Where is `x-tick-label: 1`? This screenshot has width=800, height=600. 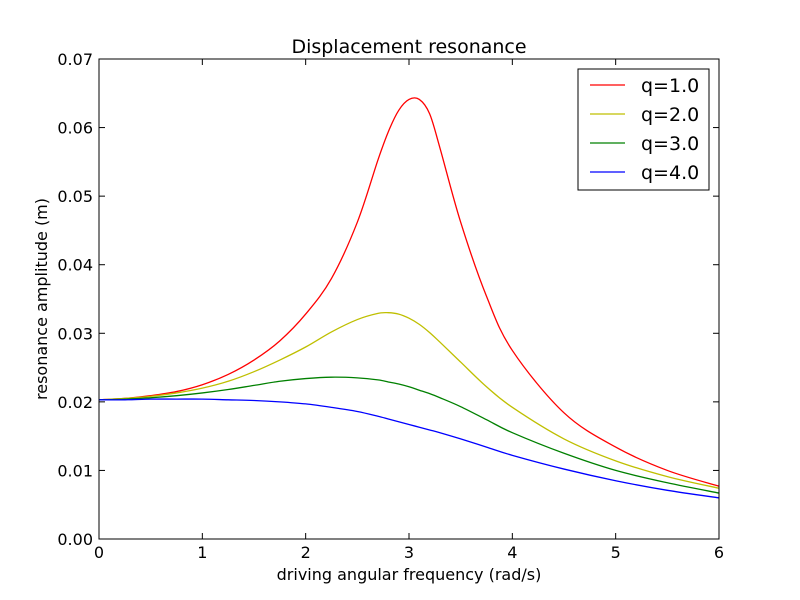 x-tick-label: 1 is located at coordinates (202, 552).